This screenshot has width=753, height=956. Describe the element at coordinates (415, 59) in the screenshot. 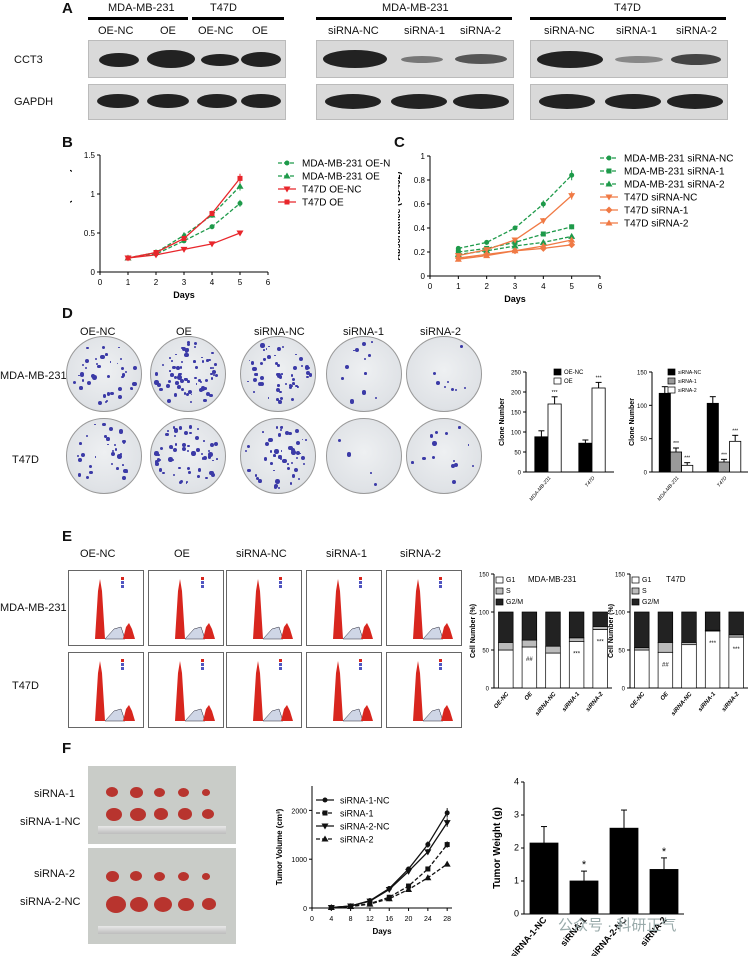

I see `blot-cct3-mid` at that location.